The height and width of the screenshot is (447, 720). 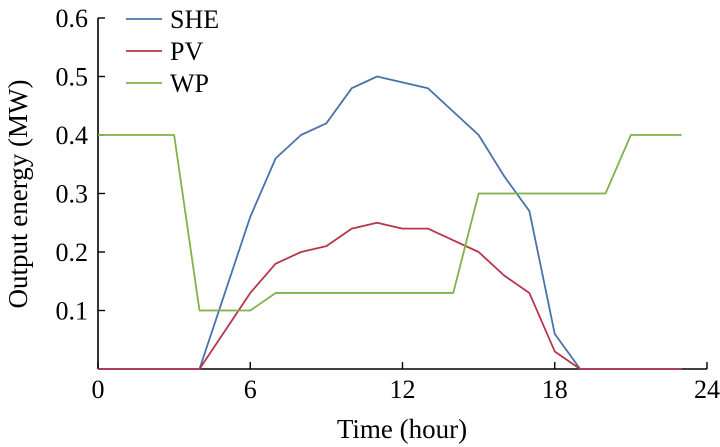 What do you see at coordinates (98, 389) in the screenshot?
I see `x-tick-label: 0` at bounding box center [98, 389].